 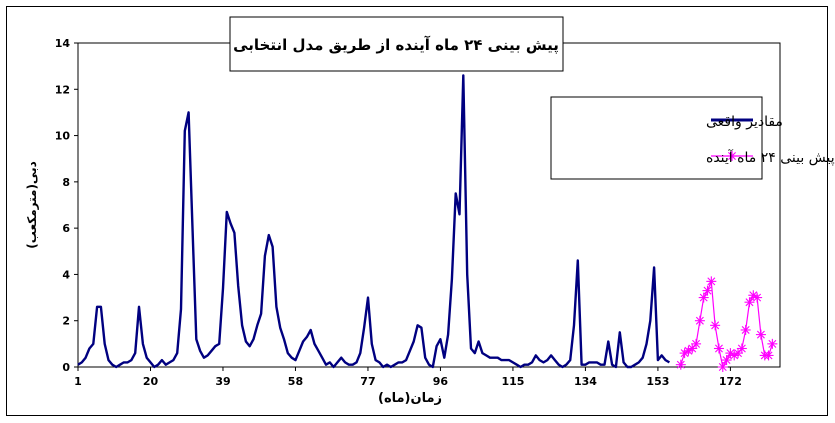 I want to click on title-box, so click(x=396, y=44).